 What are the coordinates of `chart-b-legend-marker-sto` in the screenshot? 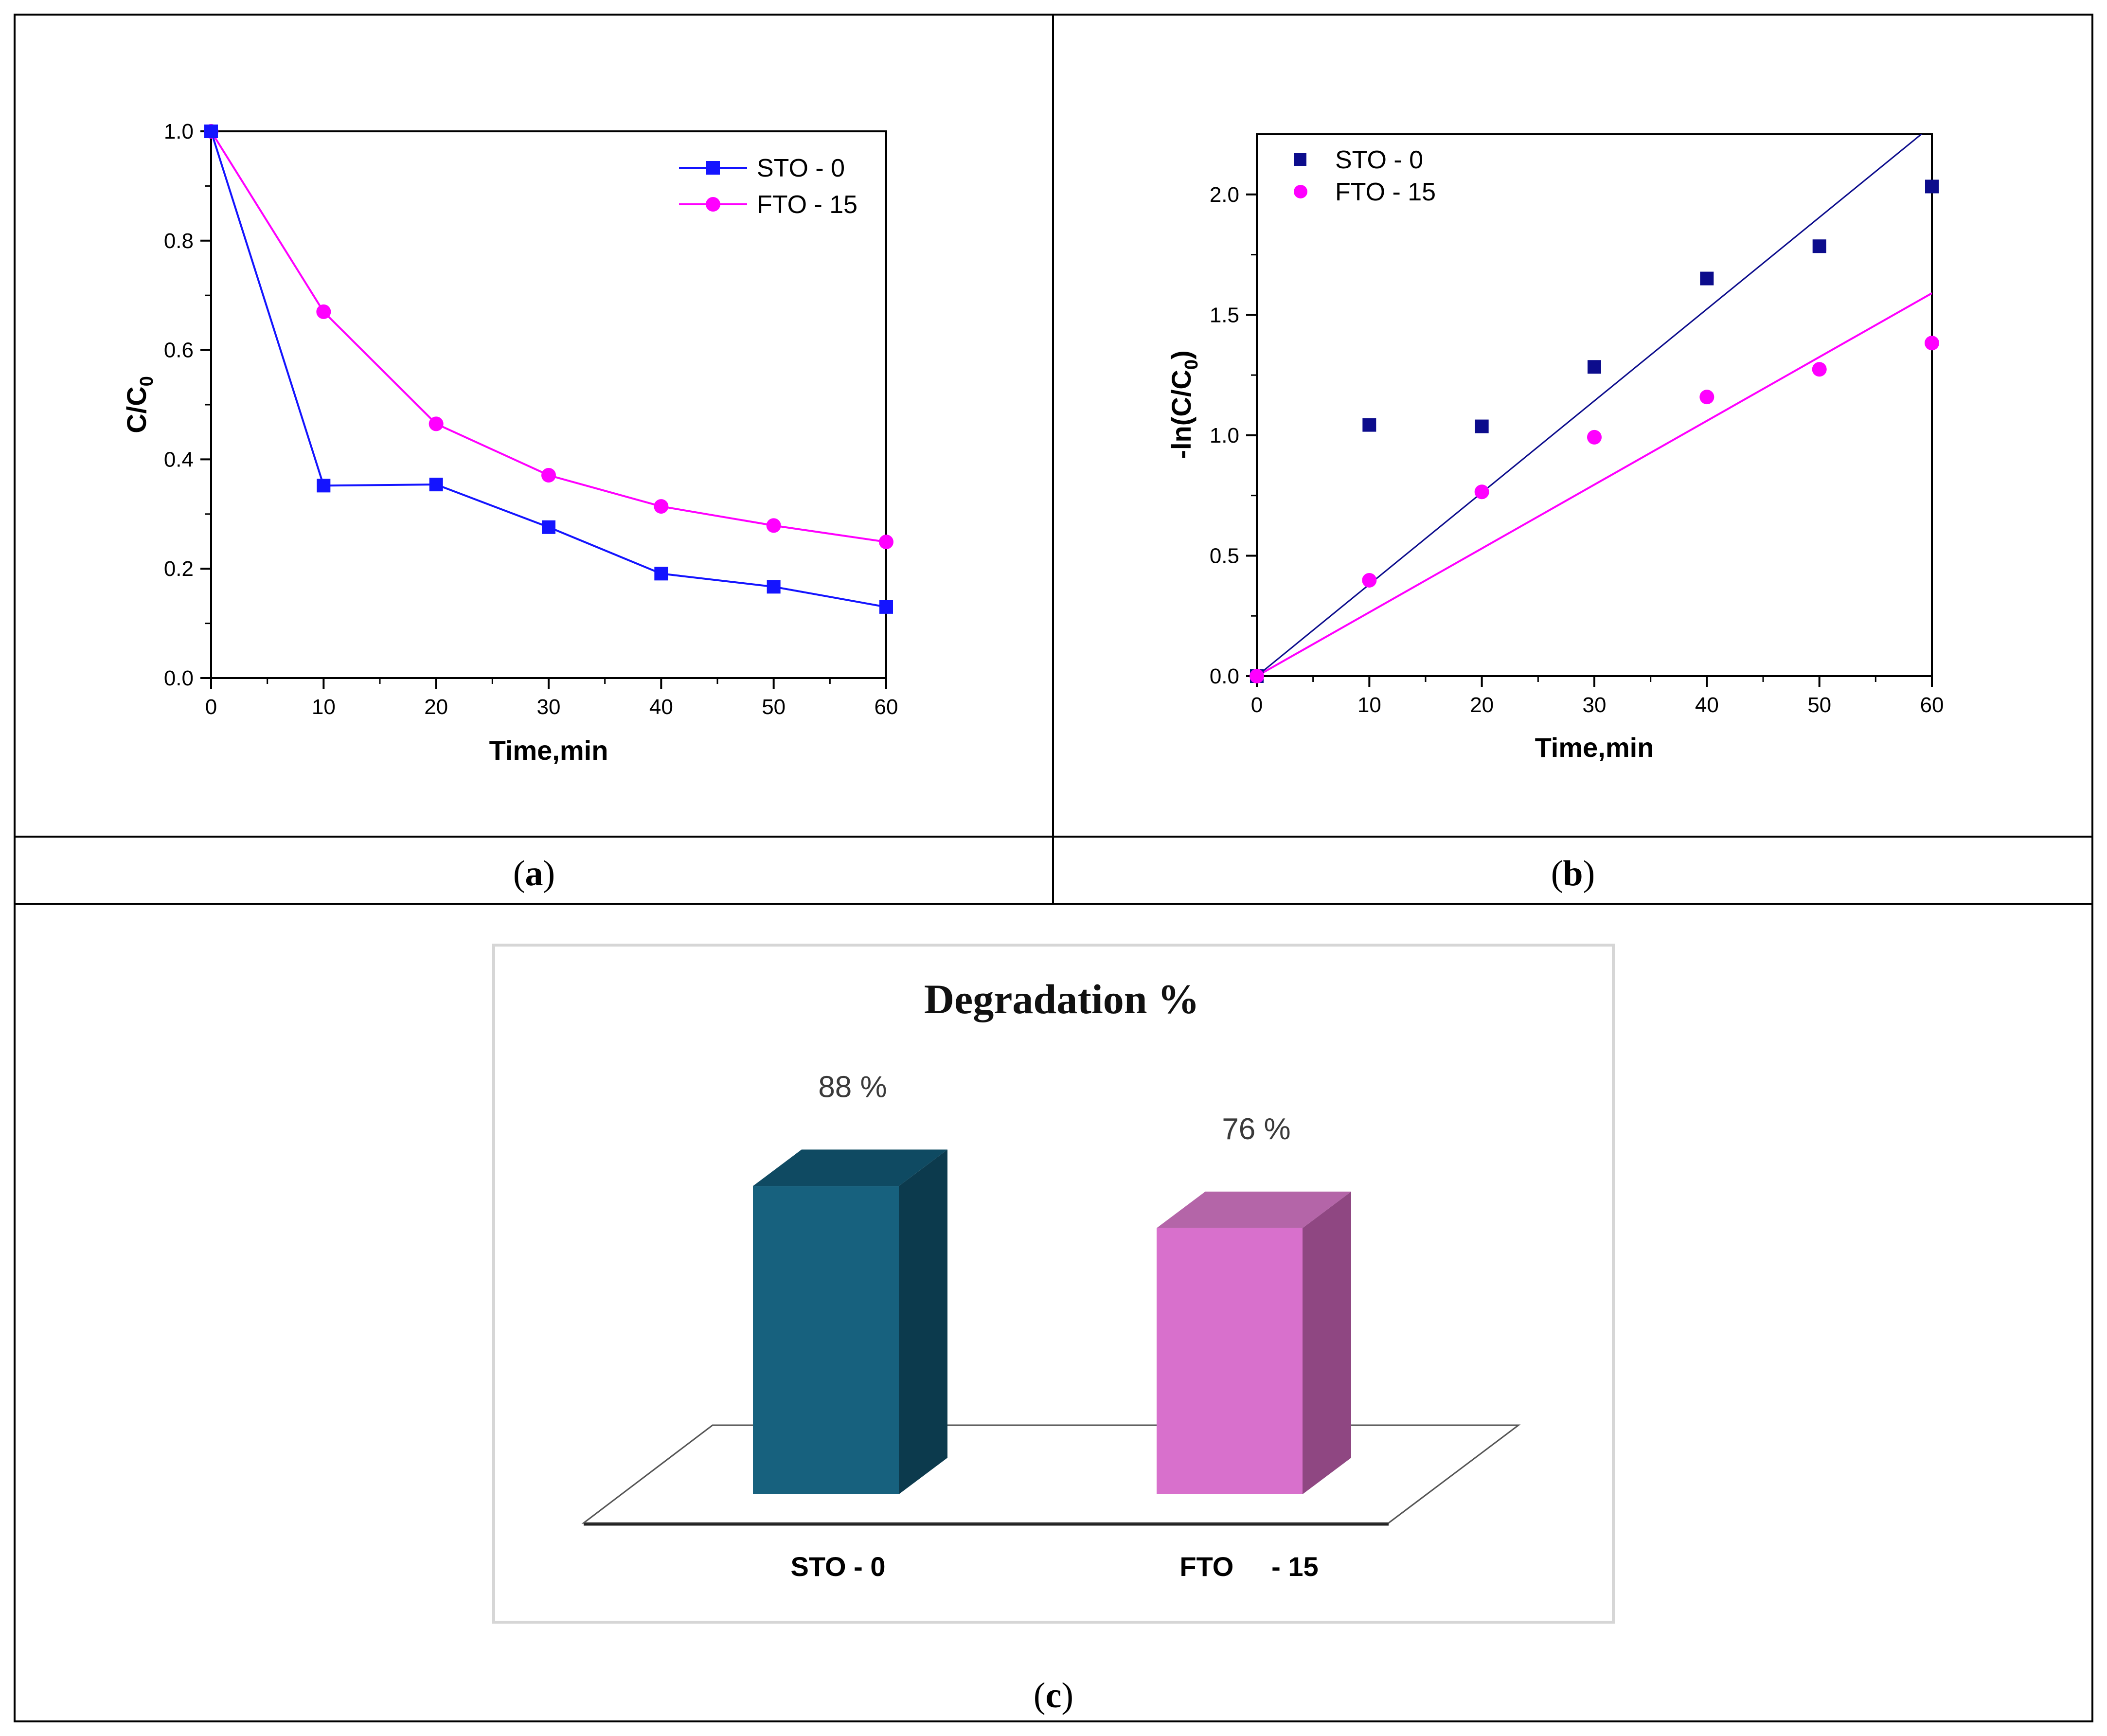 It's located at (1300, 159).